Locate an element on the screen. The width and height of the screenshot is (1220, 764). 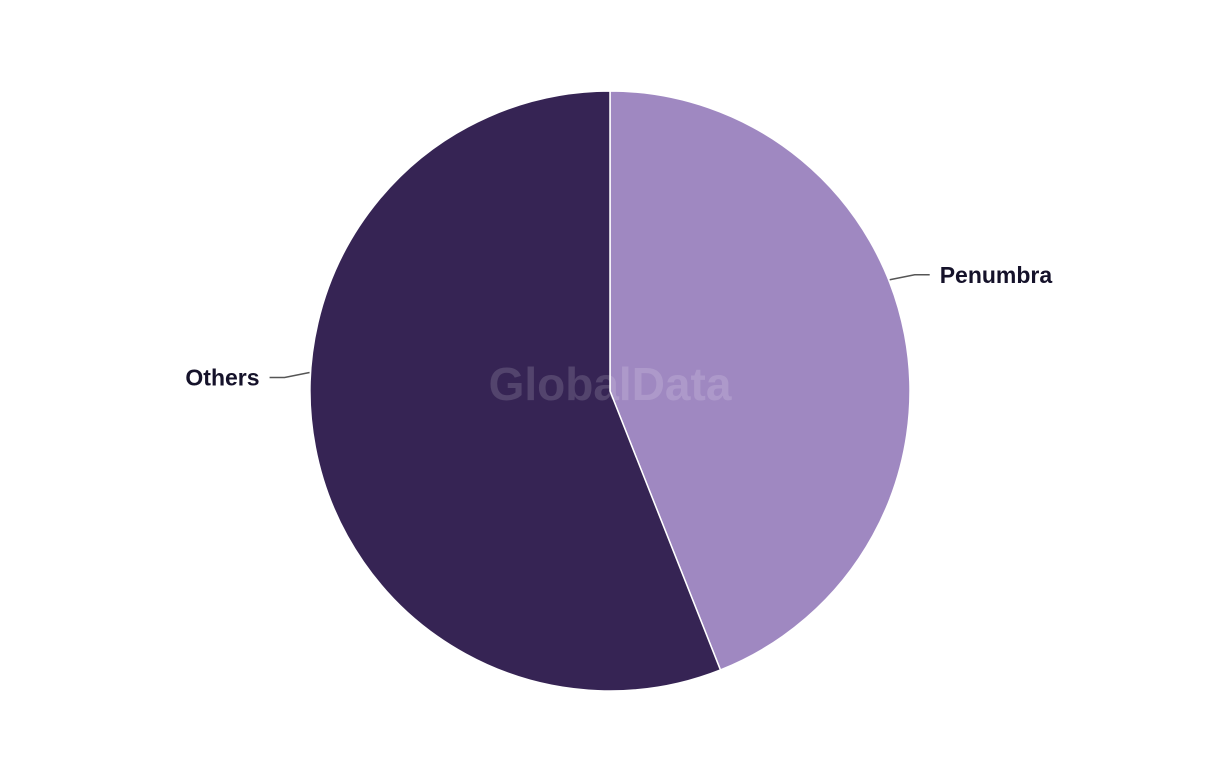
slice-label: Penumbra is located at coordinates (996, 275).